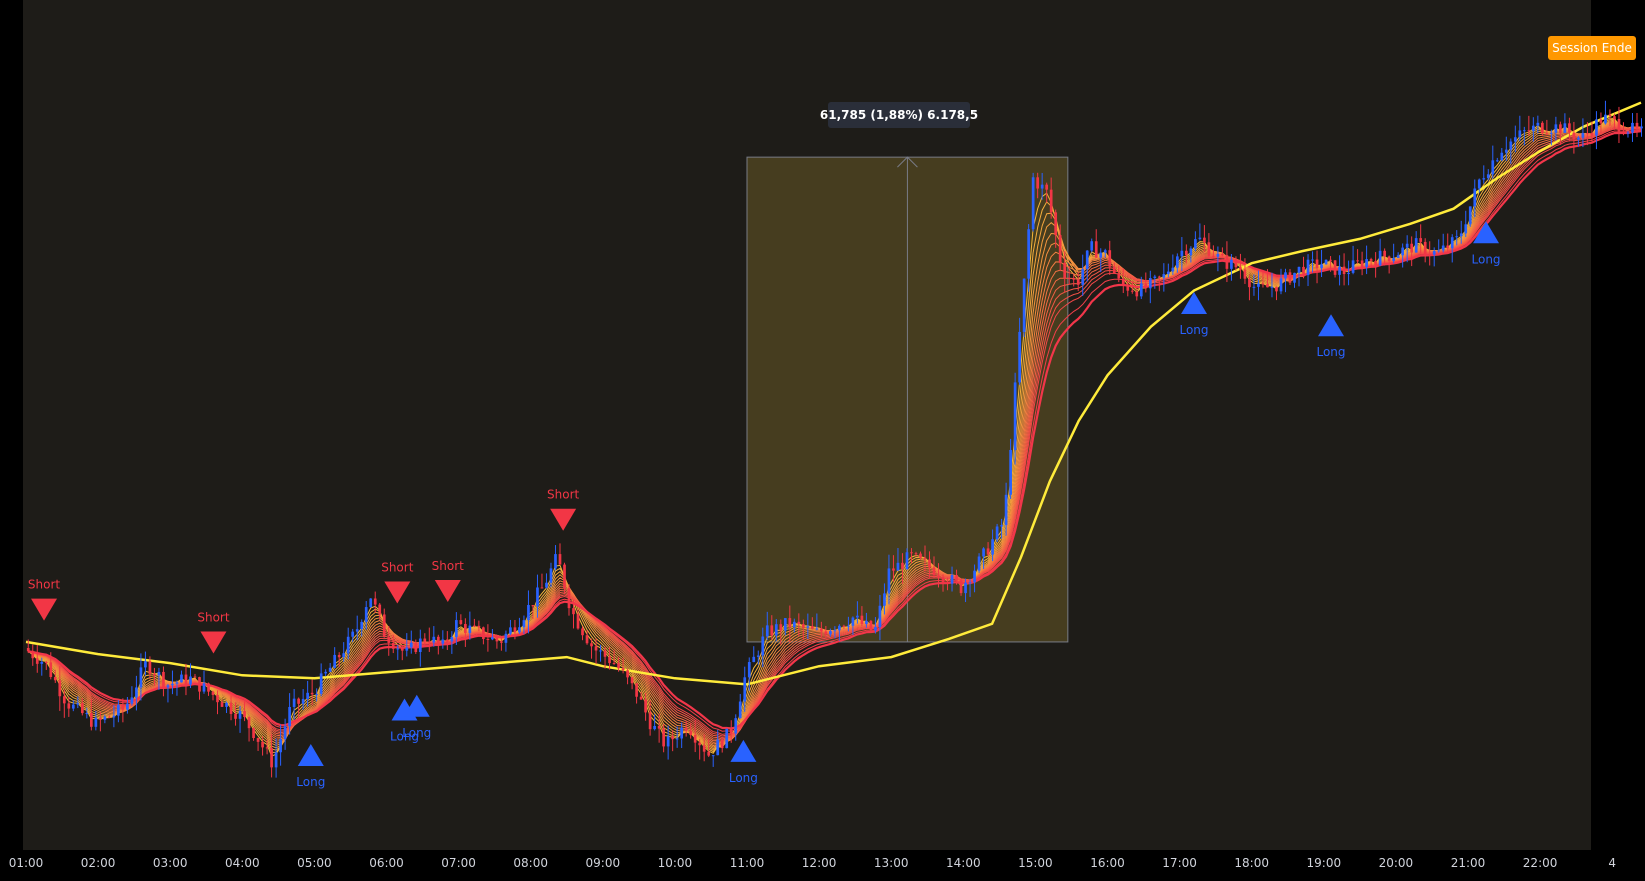 The height and width of the screenshot is (881, 1645). I want to click on short-label: Short, so click(44, 585).